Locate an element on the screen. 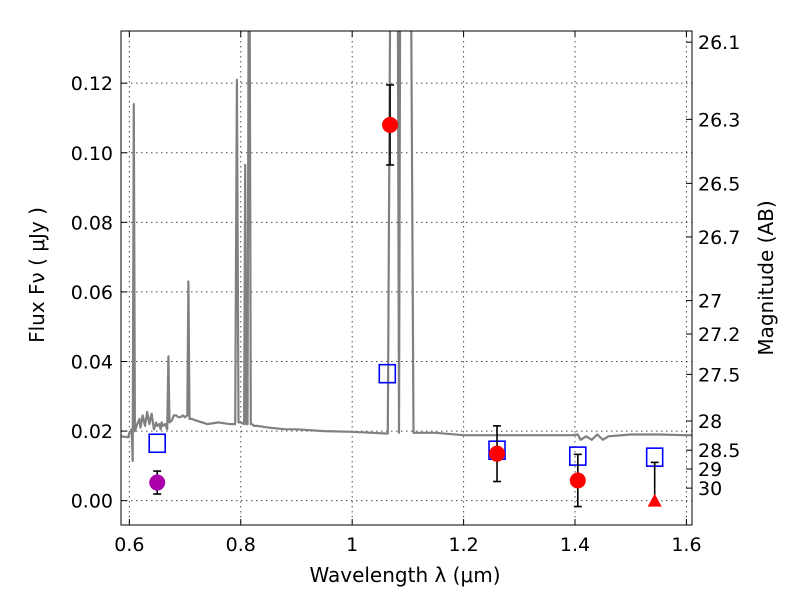  right-tick-label: 26.3 is located at coordinates (719, 120).